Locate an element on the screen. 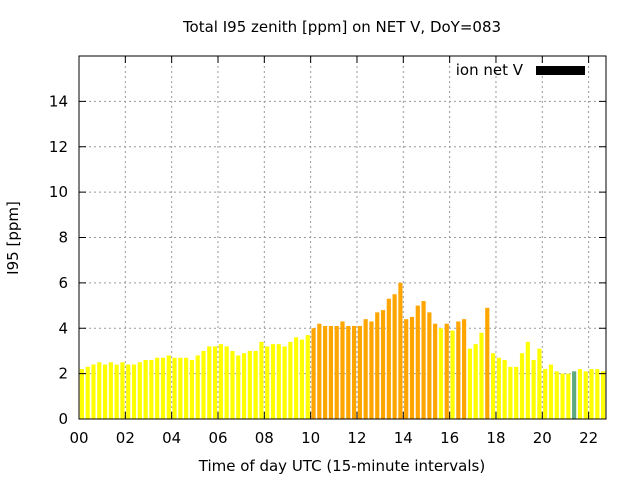 This screenshot has height=480, width=640. x-tick-label: 06 is located at coordinates (217, 438).